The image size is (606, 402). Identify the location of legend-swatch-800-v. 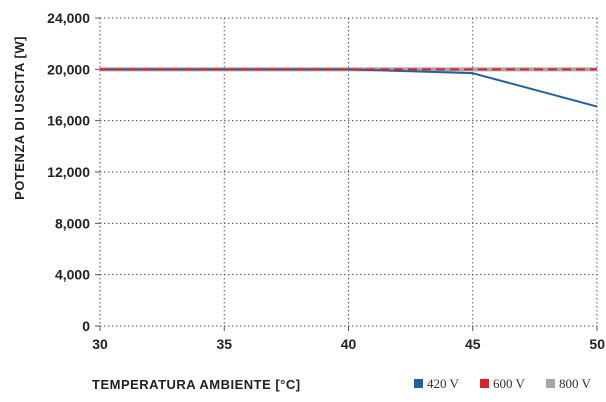
(550, 383).